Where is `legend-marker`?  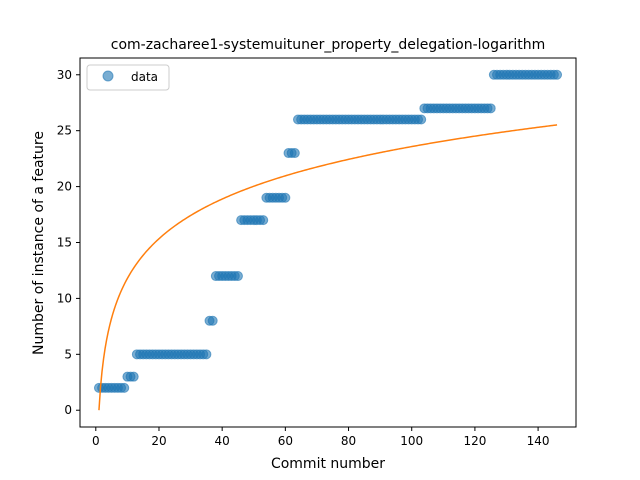 legend-marker is located at coordinates (108, 76).